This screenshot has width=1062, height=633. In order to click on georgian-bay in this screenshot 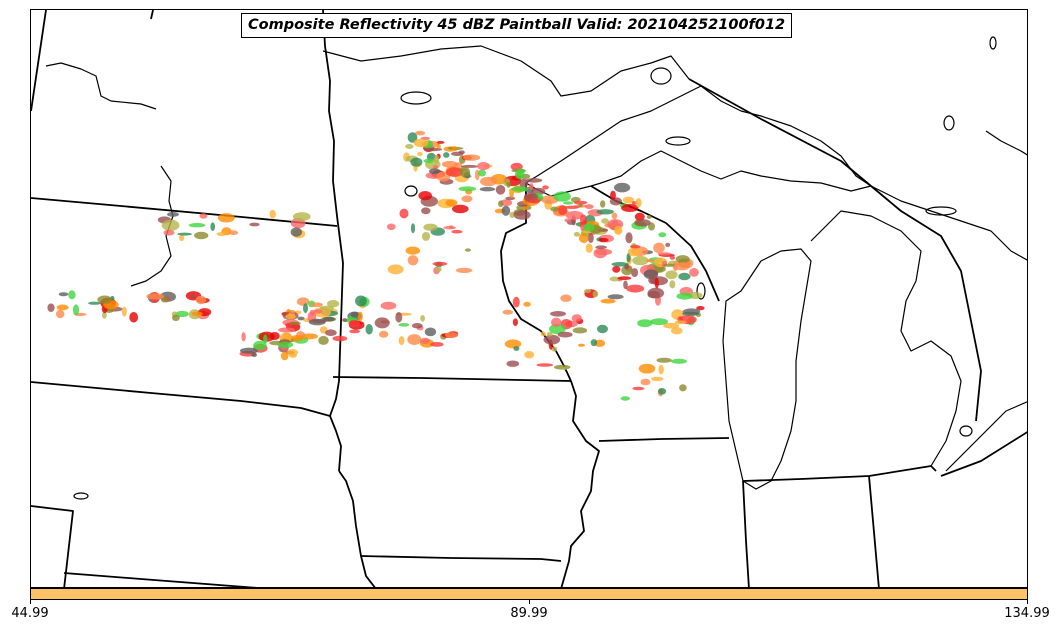, I will do `click(1006, 143)`.